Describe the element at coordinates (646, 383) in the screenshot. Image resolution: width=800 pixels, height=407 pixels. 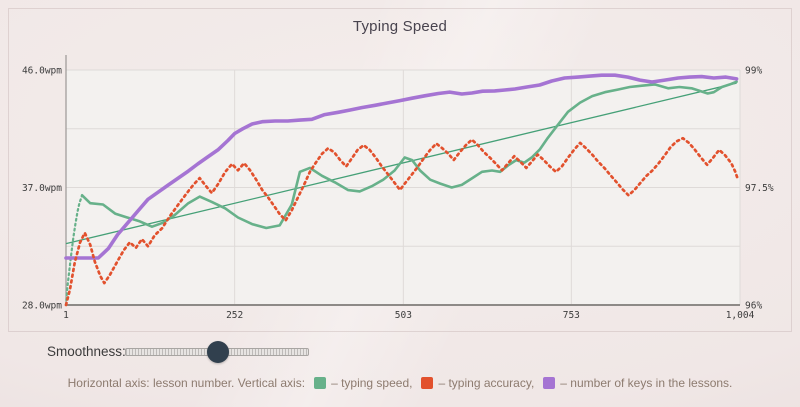
I see `keys-legend-label: – number of keys in the lessons.` at that location.